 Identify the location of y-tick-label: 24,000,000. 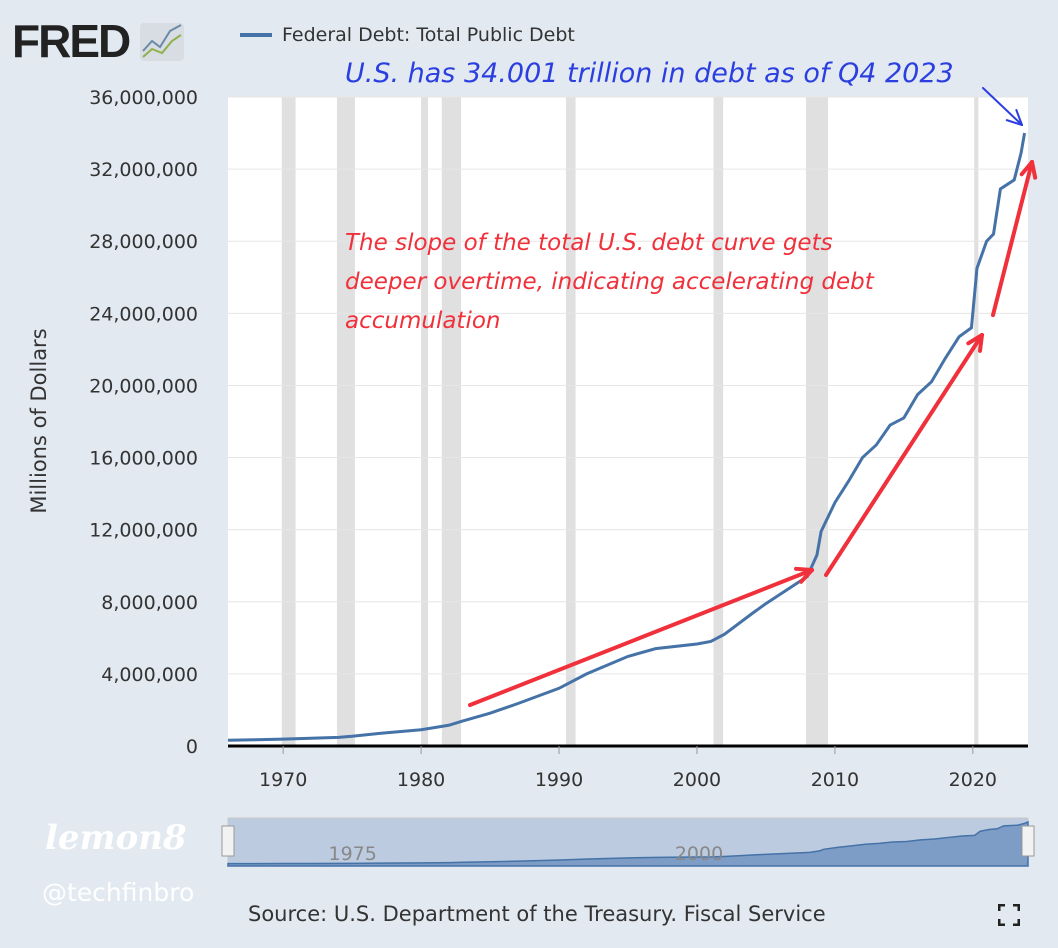
(143, 314).